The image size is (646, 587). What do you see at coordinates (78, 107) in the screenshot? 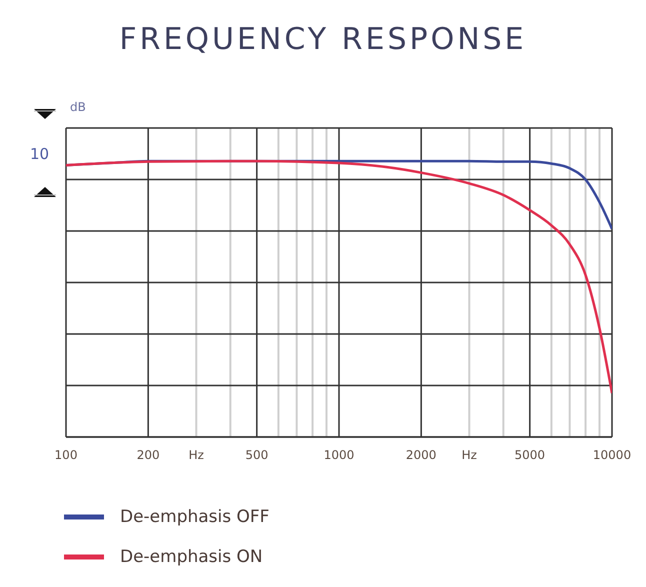
I see `text: dB` at bounding box center [78, 107].